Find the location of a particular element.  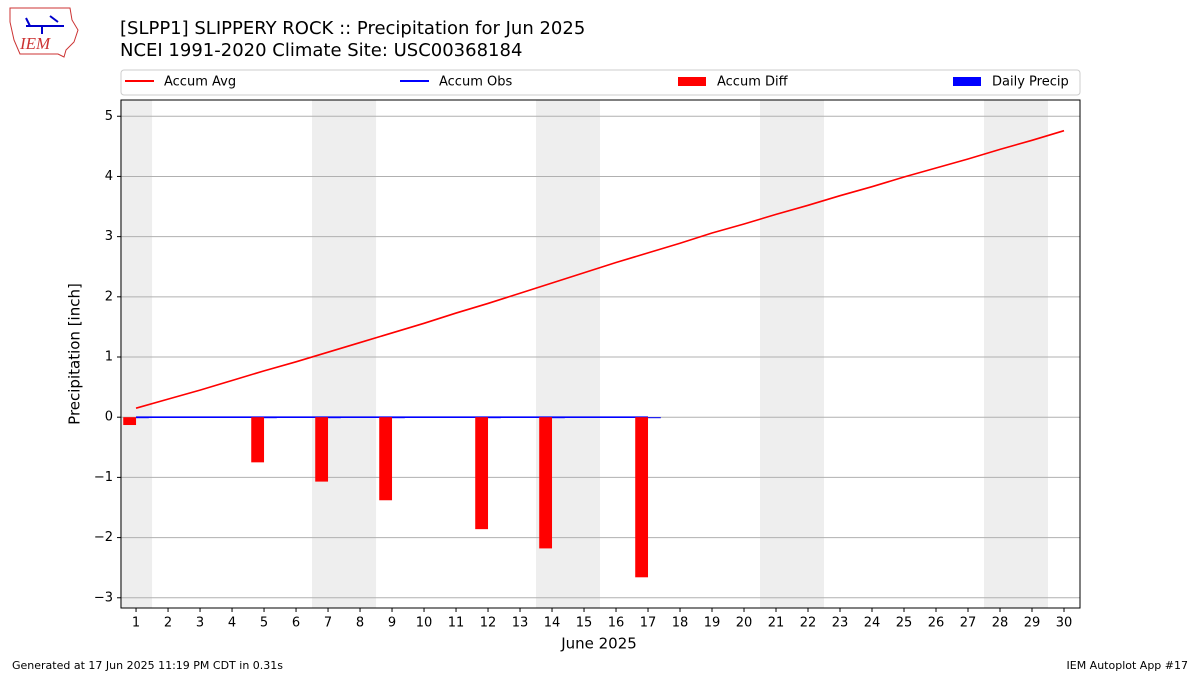

y-tick-label: 4 is located at coordinates (109, 176).